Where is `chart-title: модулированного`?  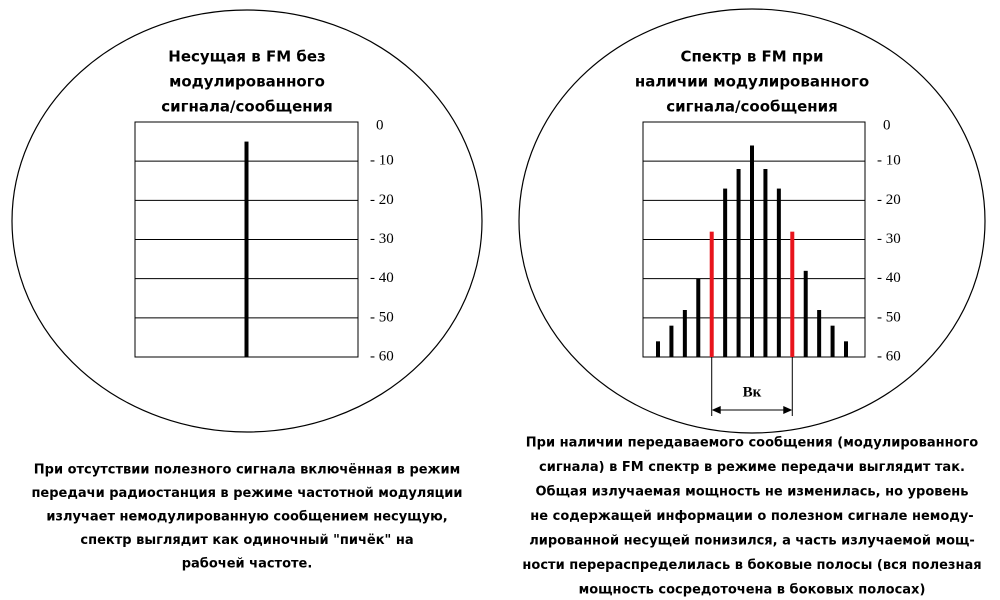
chart-title: модулированного is located at coordinates (247, 82).